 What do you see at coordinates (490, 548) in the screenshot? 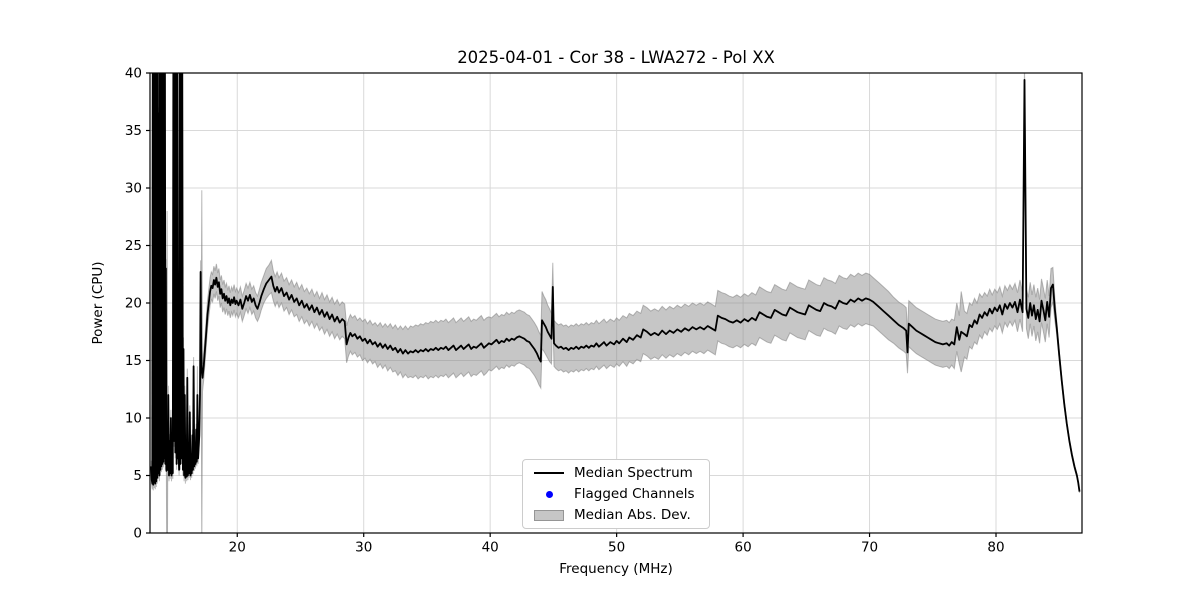
I see `x-tick-label: 40` at bounding box center [490, 548].